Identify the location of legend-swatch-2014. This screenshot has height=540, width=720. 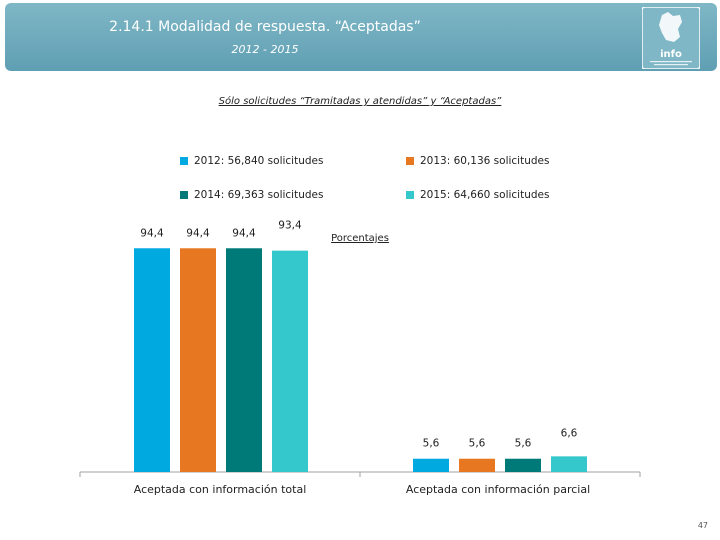
(184, 195).